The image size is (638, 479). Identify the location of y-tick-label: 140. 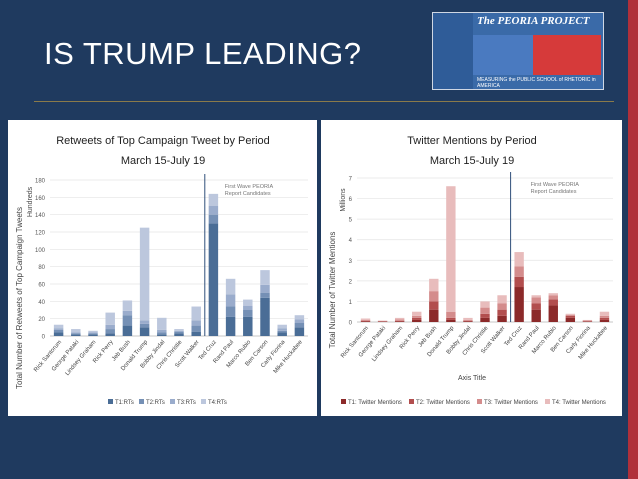
(40, 216).